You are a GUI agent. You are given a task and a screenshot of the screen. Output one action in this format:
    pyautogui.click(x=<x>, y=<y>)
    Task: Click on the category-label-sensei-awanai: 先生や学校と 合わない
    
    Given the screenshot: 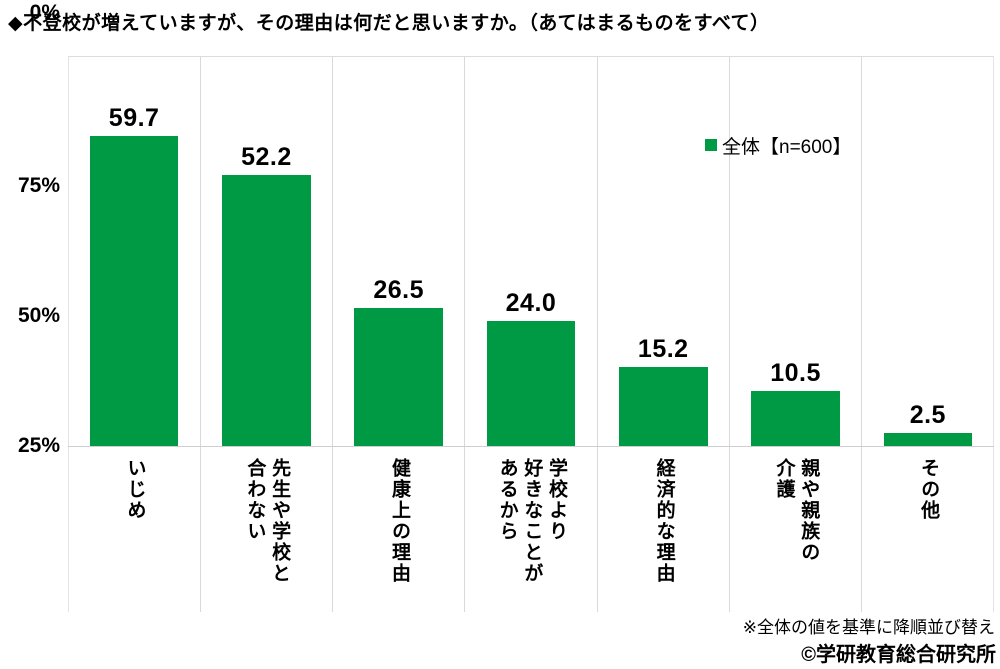 What is the action you would take?
    pyautogui.click(x=267, y=521)
    